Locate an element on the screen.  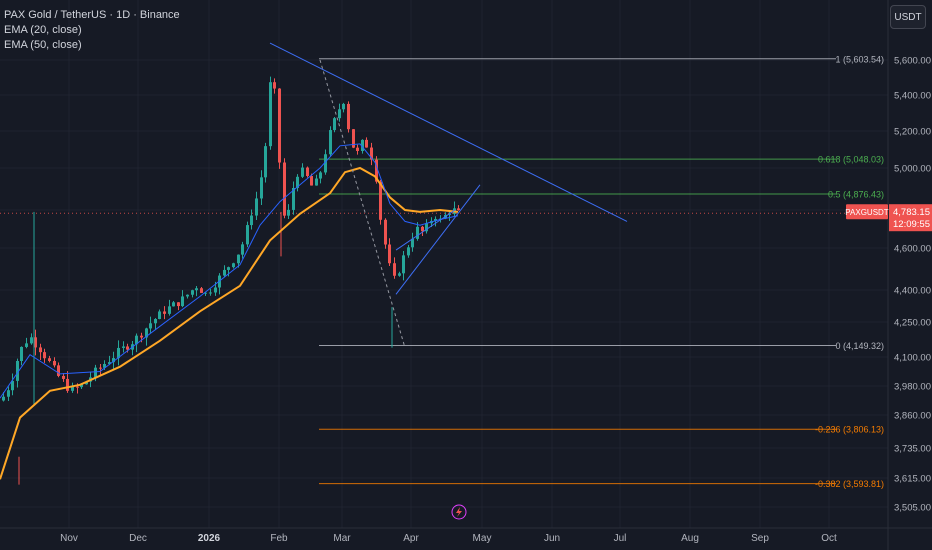
currency-button: USDT is located at coordinates (908, 17).